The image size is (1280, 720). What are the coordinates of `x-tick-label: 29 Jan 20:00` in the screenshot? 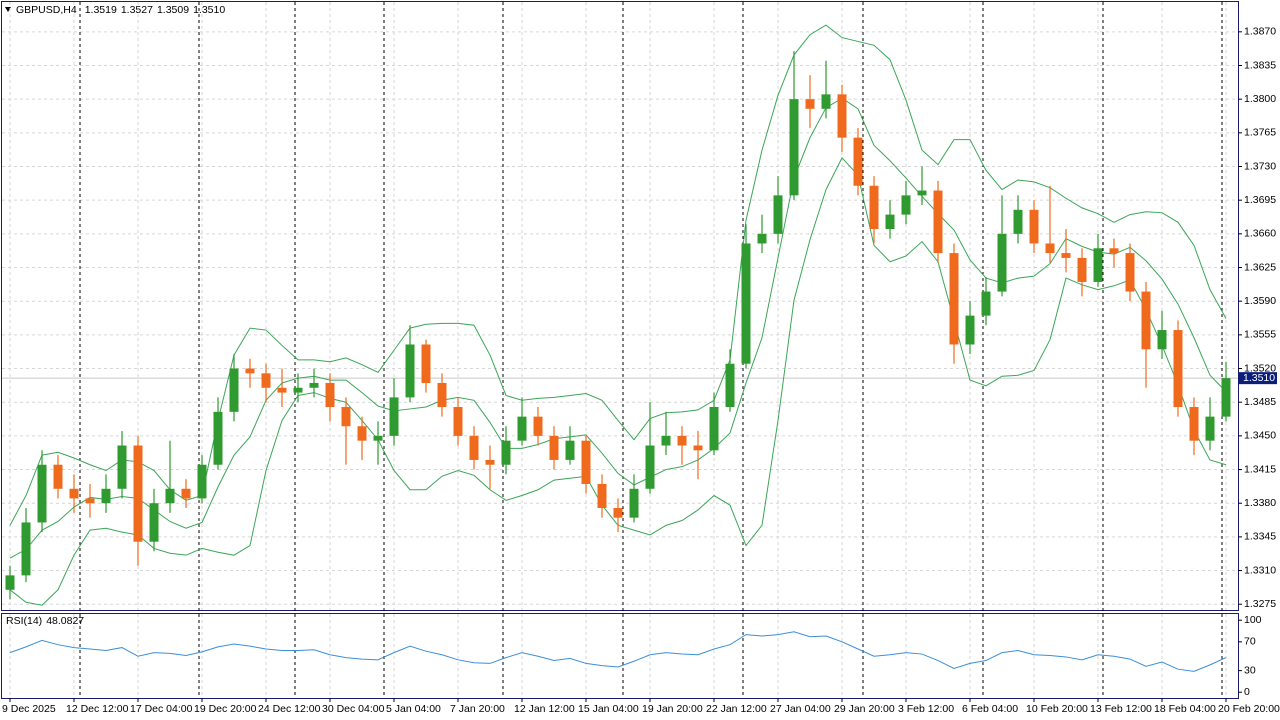 It's located at (864, 709).